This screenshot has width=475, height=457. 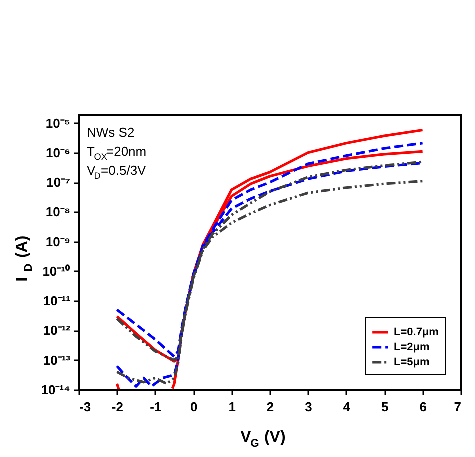 I want to click on legend-label: L=2μm, so click(x=412, y=348).